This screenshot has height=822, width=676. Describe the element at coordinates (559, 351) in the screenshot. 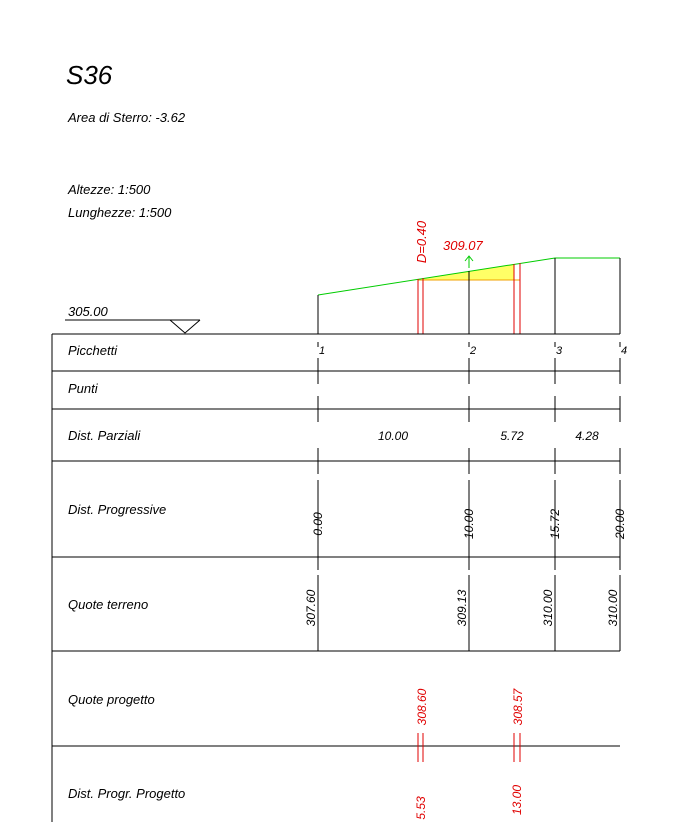

I see `station-label: 3` at that location.